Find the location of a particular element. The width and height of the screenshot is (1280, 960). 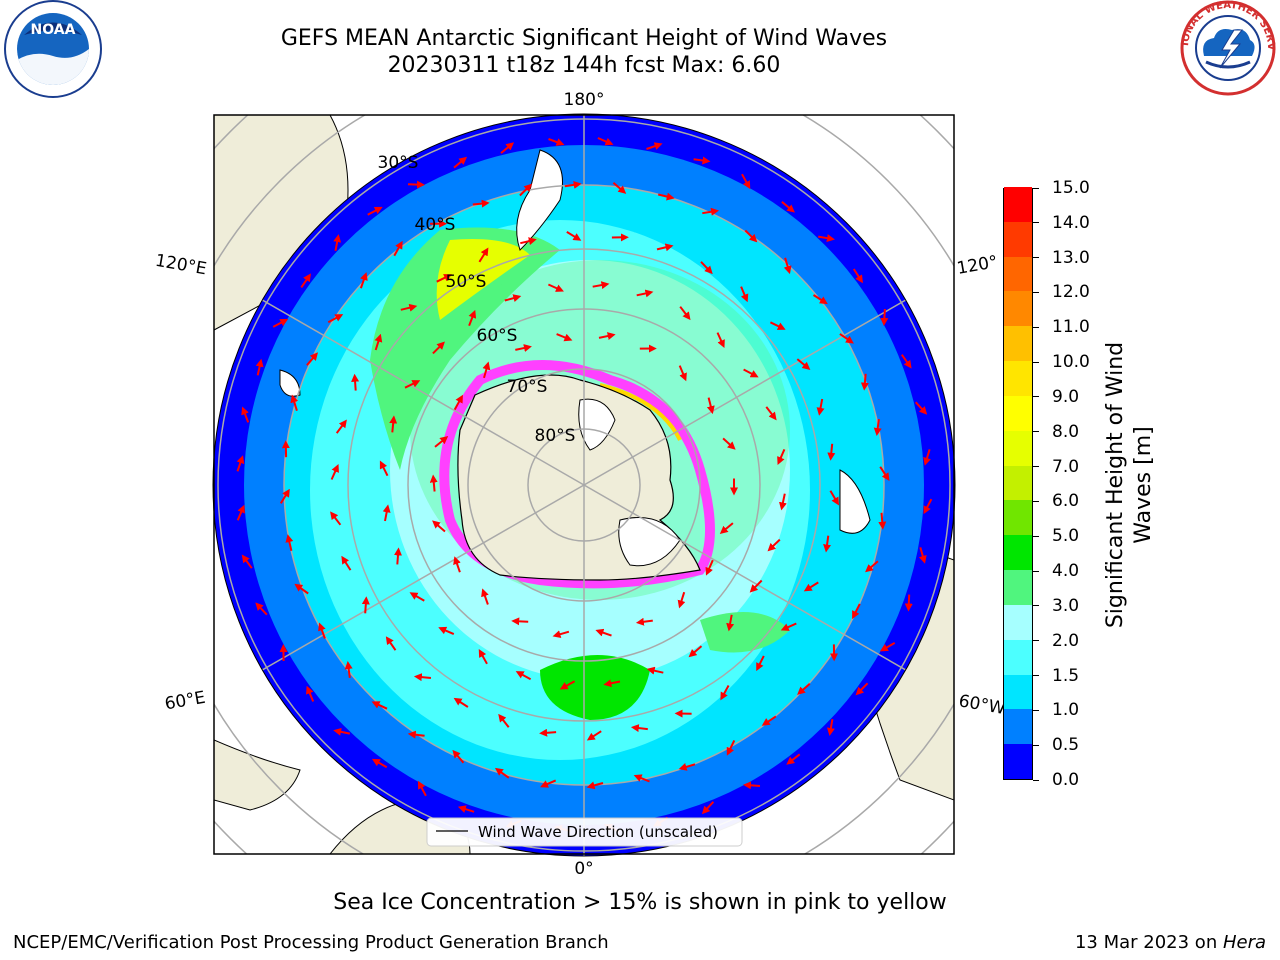

colorbar-tick-label: 0.0 is located at coordinates (1066, 780).